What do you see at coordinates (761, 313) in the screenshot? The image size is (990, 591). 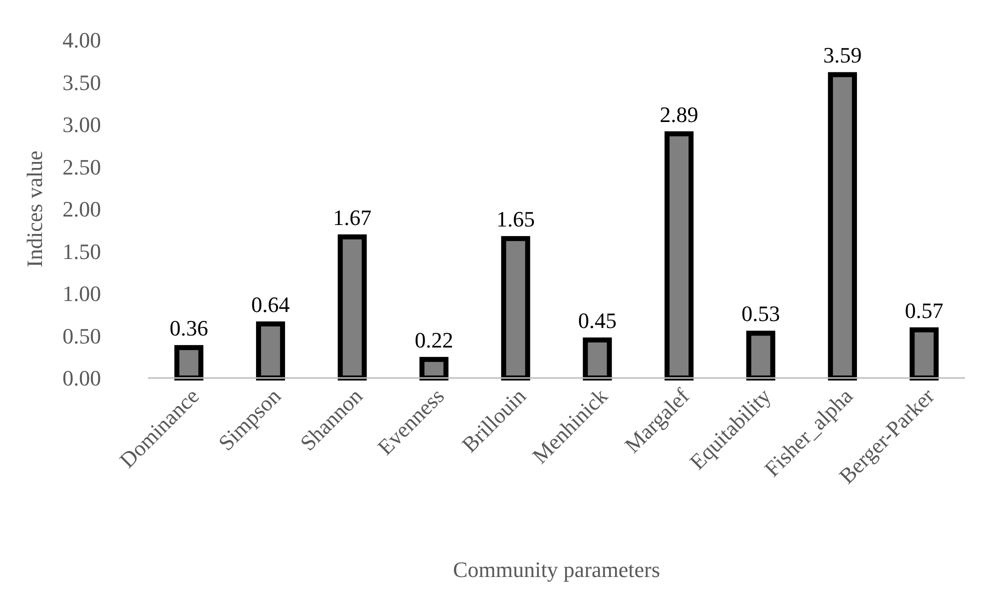 I see `data-label: 0.53` at bounding box center [761, 313].